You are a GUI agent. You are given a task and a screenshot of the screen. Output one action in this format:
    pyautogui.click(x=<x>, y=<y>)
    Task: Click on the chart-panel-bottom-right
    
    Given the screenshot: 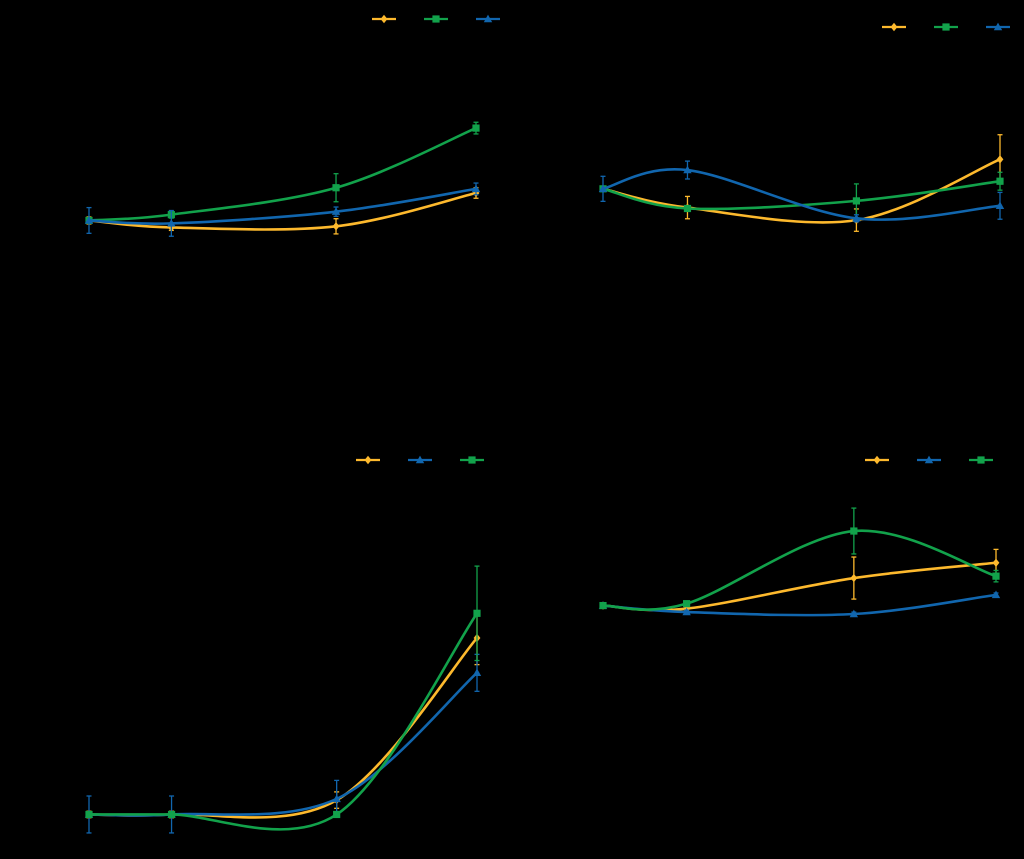 What is the action you would take?
    pyautogui.click(x=799, y=536)
    